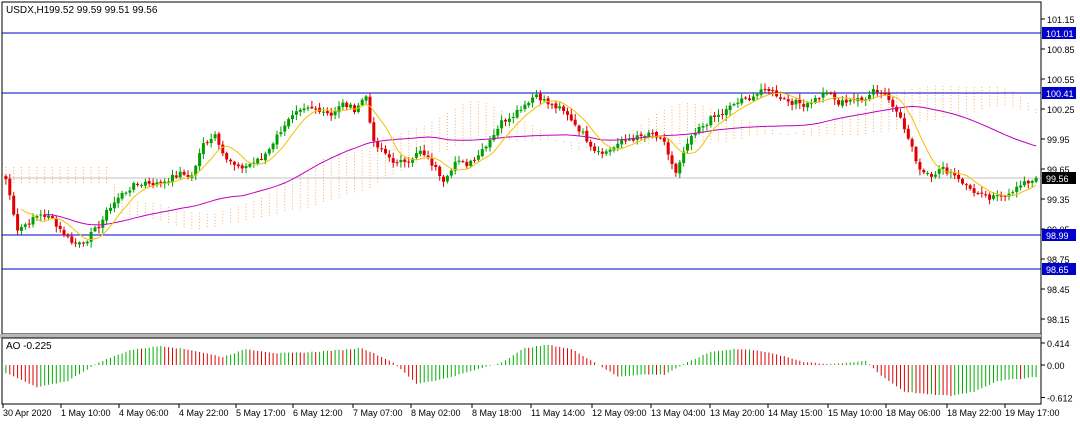  Describe the element at coordinates (1058, 320) in the screenshot. I see `price-tick-label: 98.15` at that location.